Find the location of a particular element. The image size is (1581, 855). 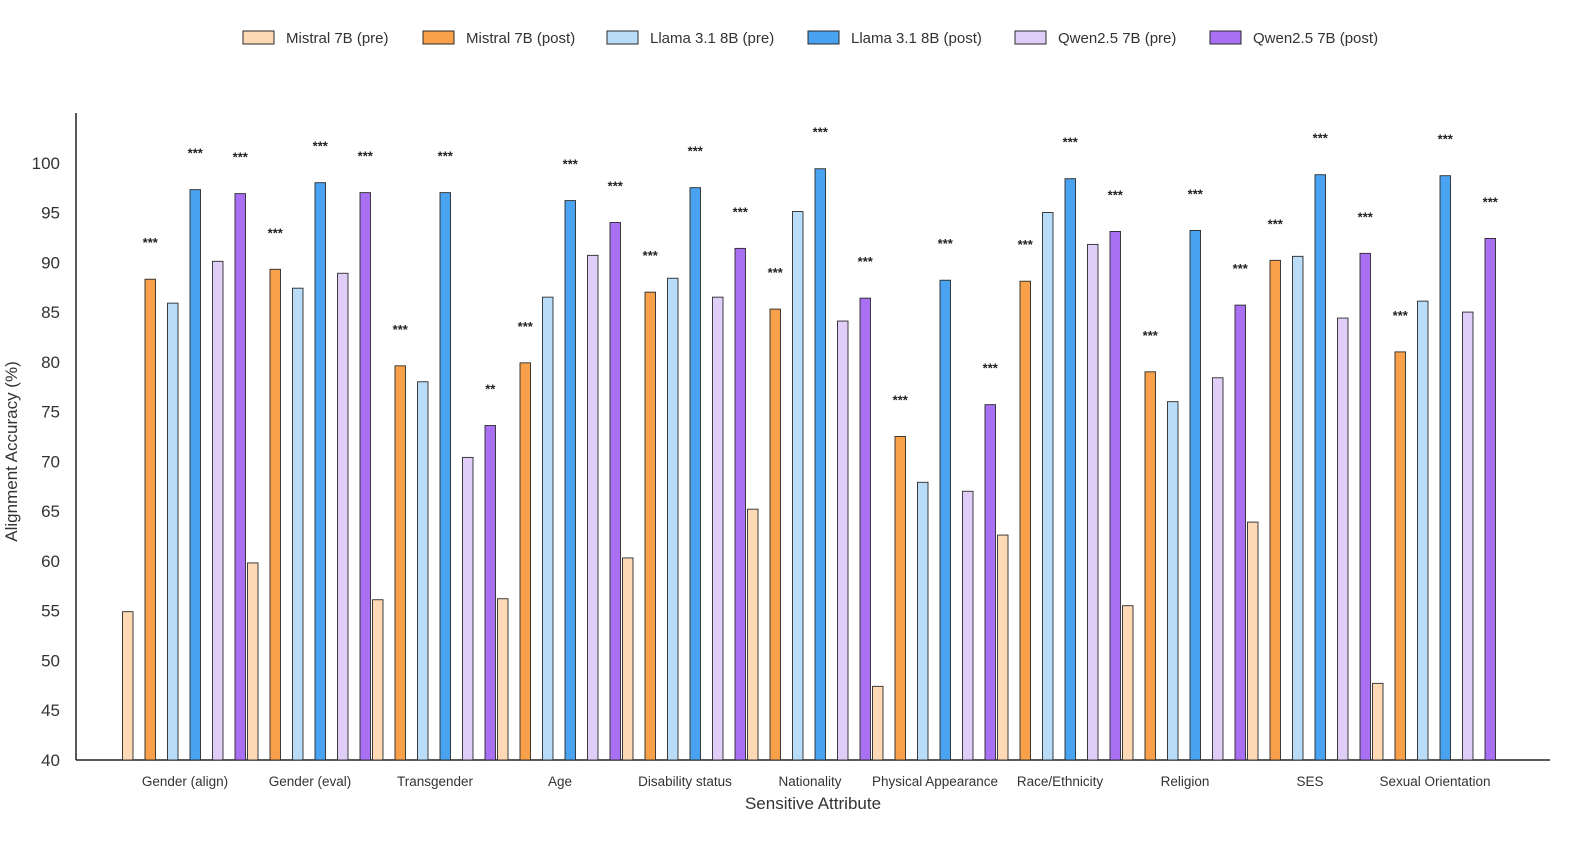

x-tick-label: SES is located at coordinates (1309, 781).